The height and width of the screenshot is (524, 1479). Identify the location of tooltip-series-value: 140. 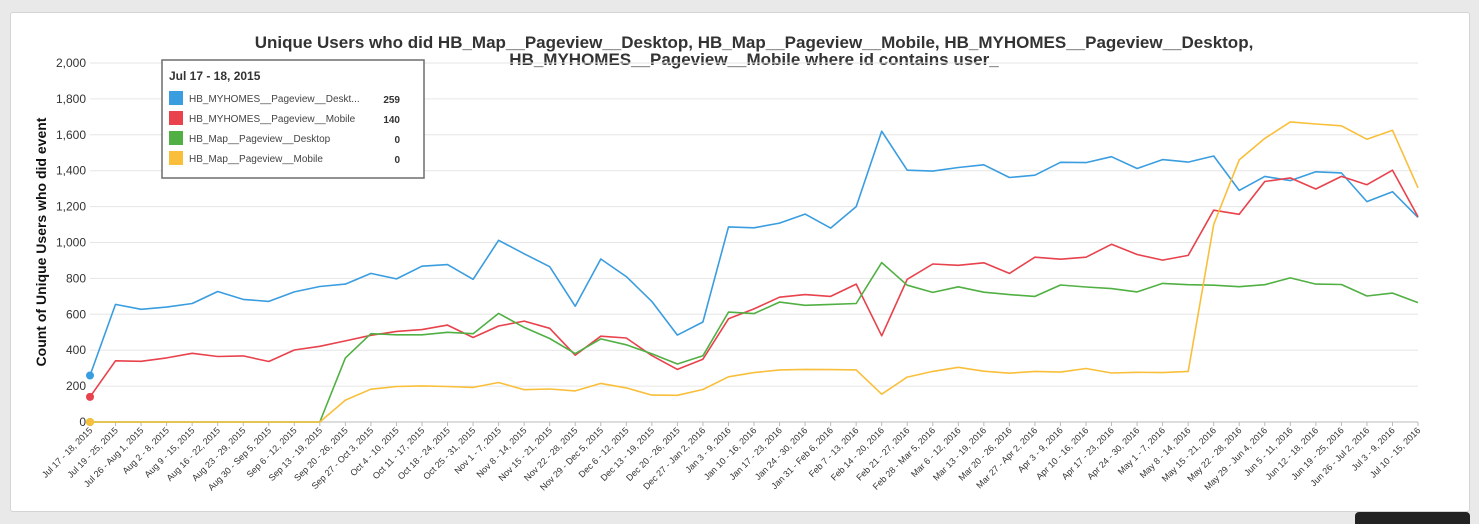
(391, 120).